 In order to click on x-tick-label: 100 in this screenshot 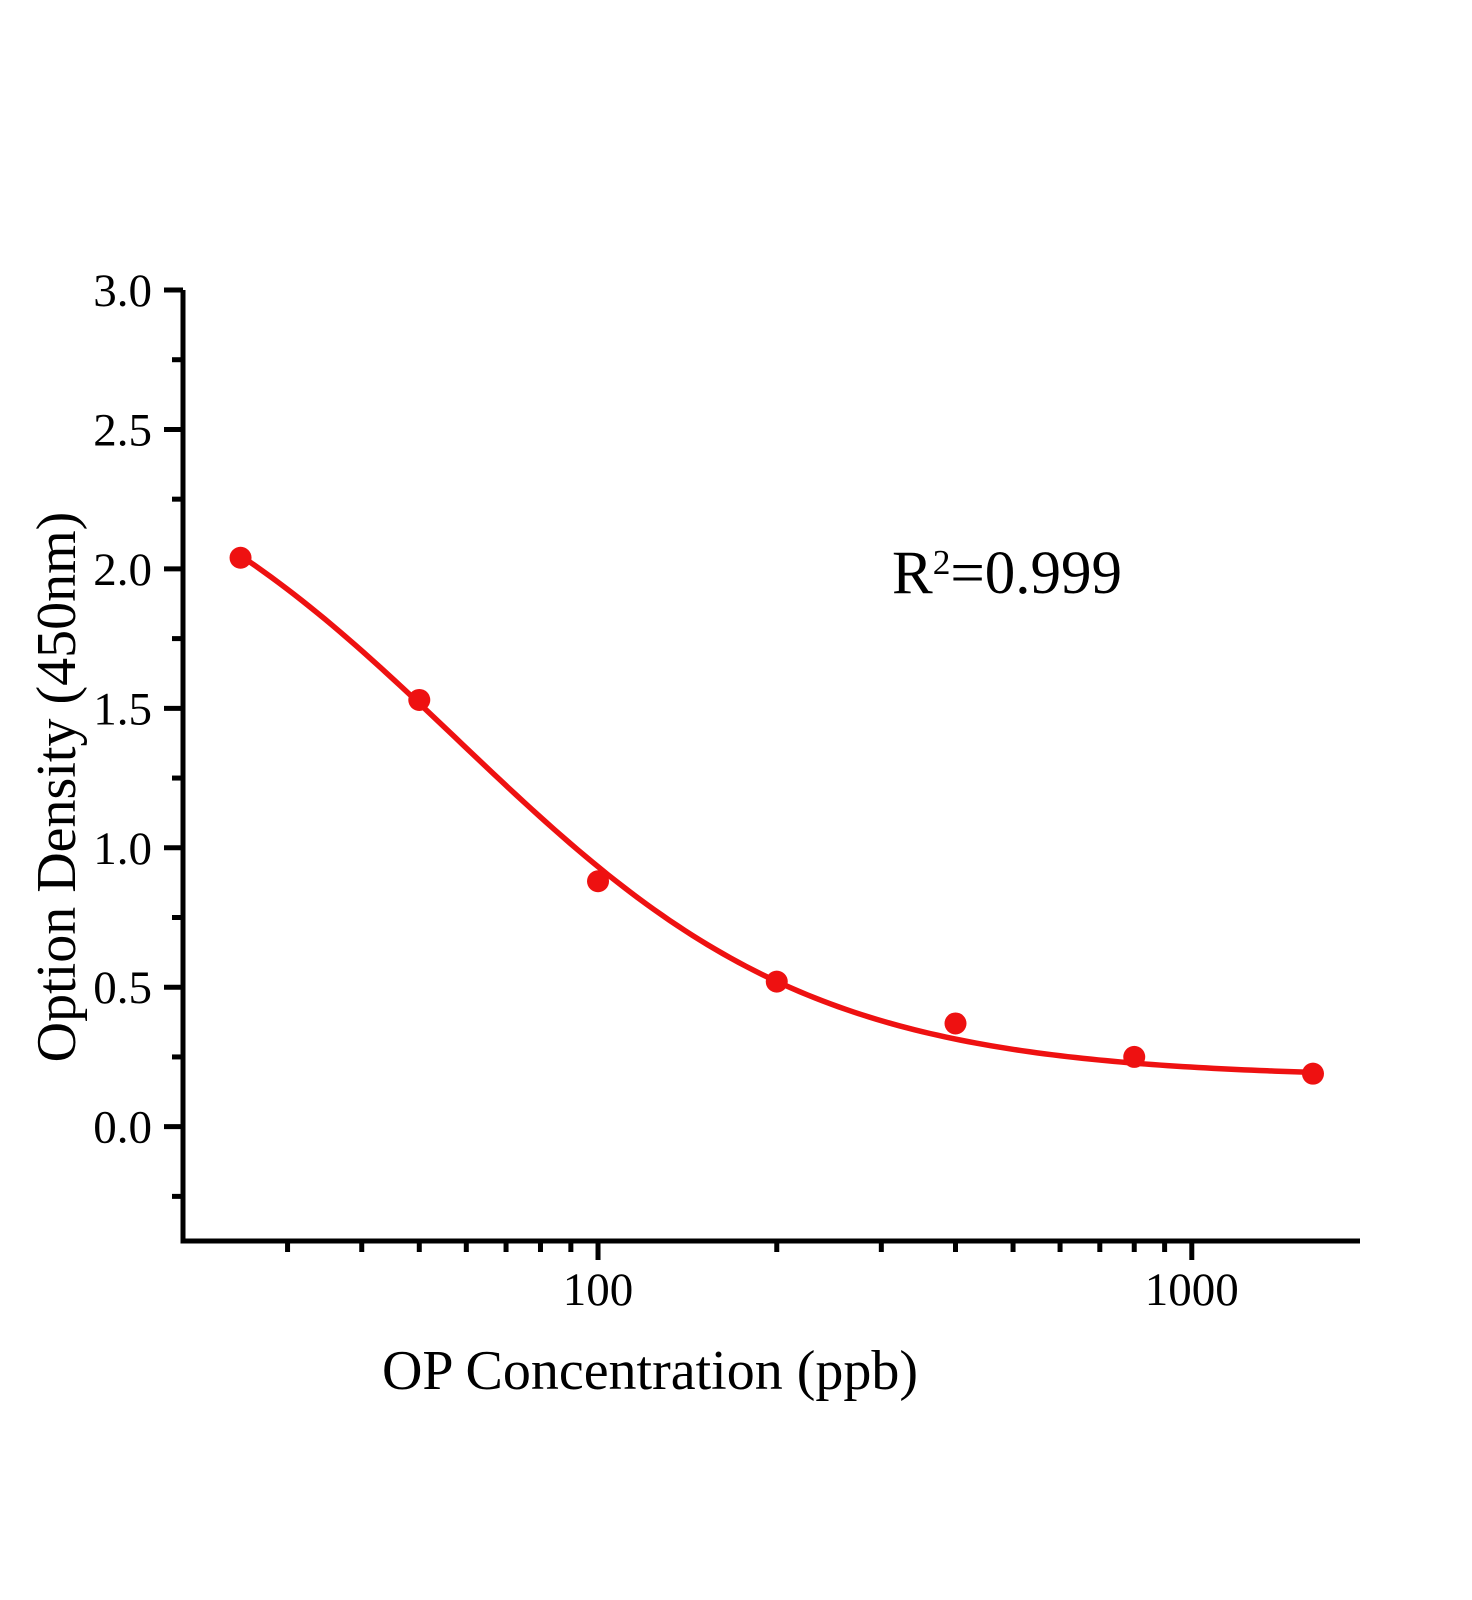, I will do `click(598, 1290)`.